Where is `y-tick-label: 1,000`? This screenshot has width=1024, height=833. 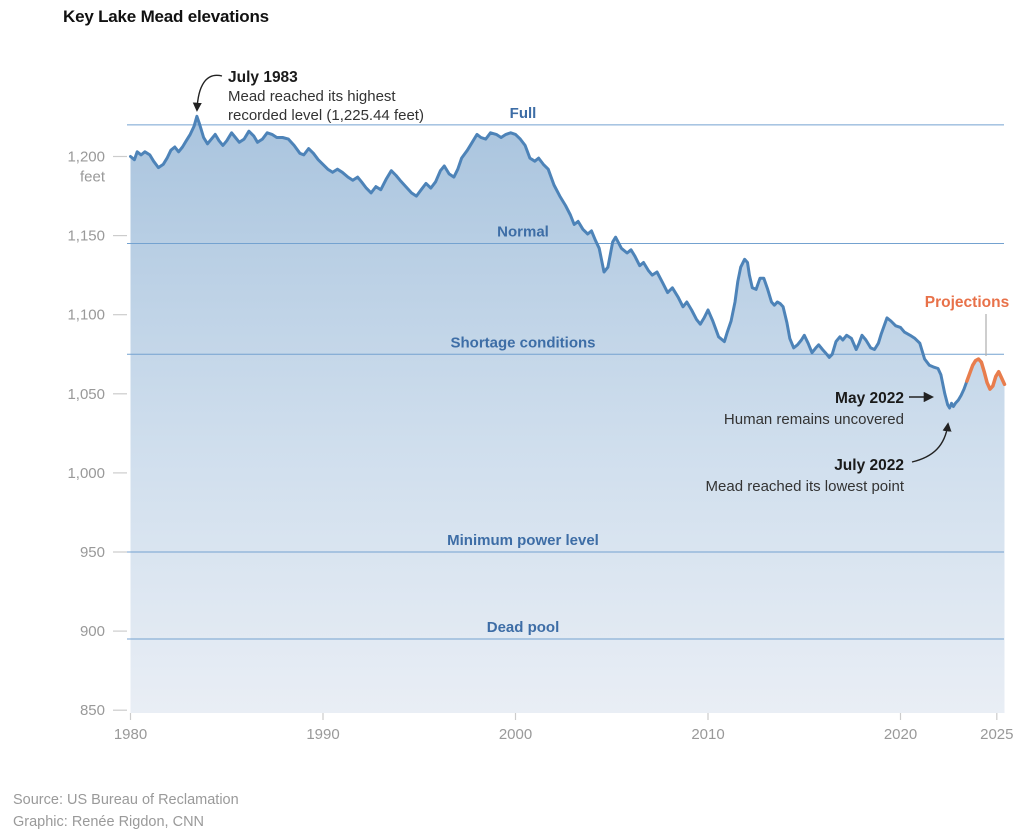 y-tick-label: 1,000 is located at coordinates (86, 473).